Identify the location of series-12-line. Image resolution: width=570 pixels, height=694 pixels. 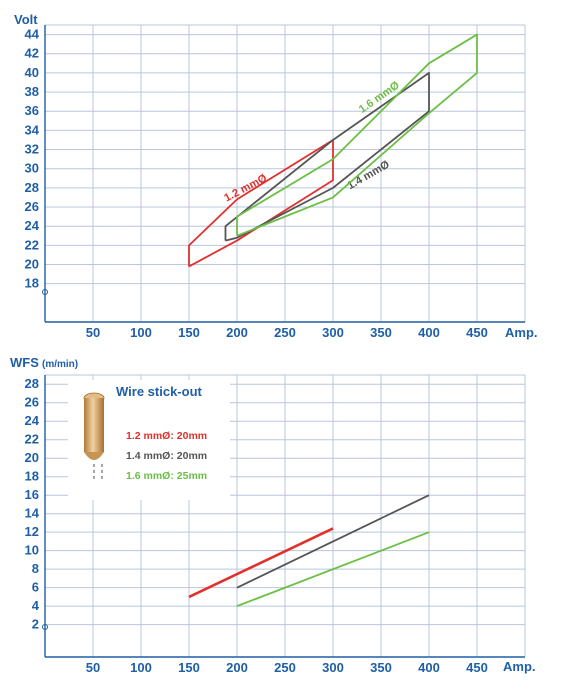
(261, 563).